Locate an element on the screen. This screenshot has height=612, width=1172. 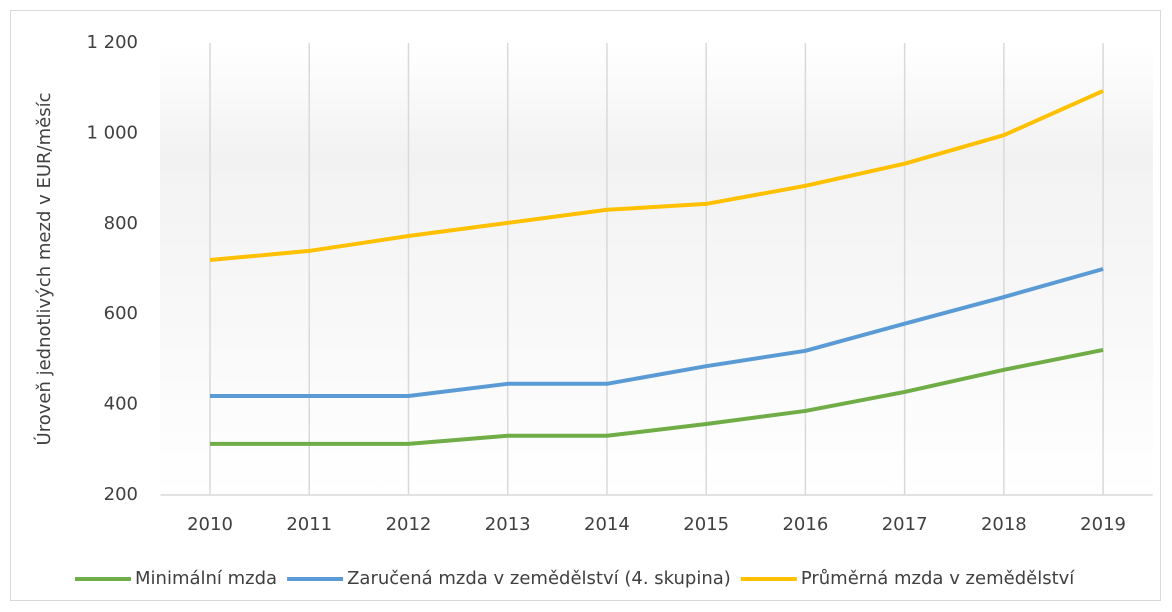
legend-label: Průměrná mzda v zemědělství is located at coordinates (938, 578).